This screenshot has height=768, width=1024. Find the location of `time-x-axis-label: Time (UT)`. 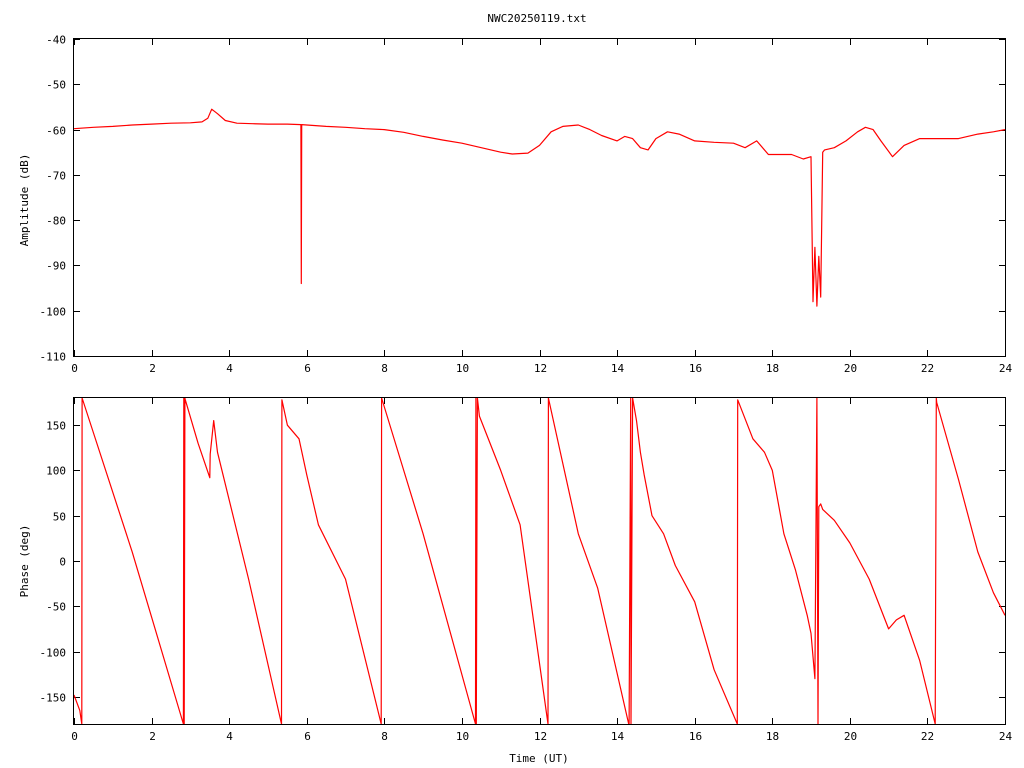

time-x-axis-label: Time (UT) is located at coordinates (539, 758).